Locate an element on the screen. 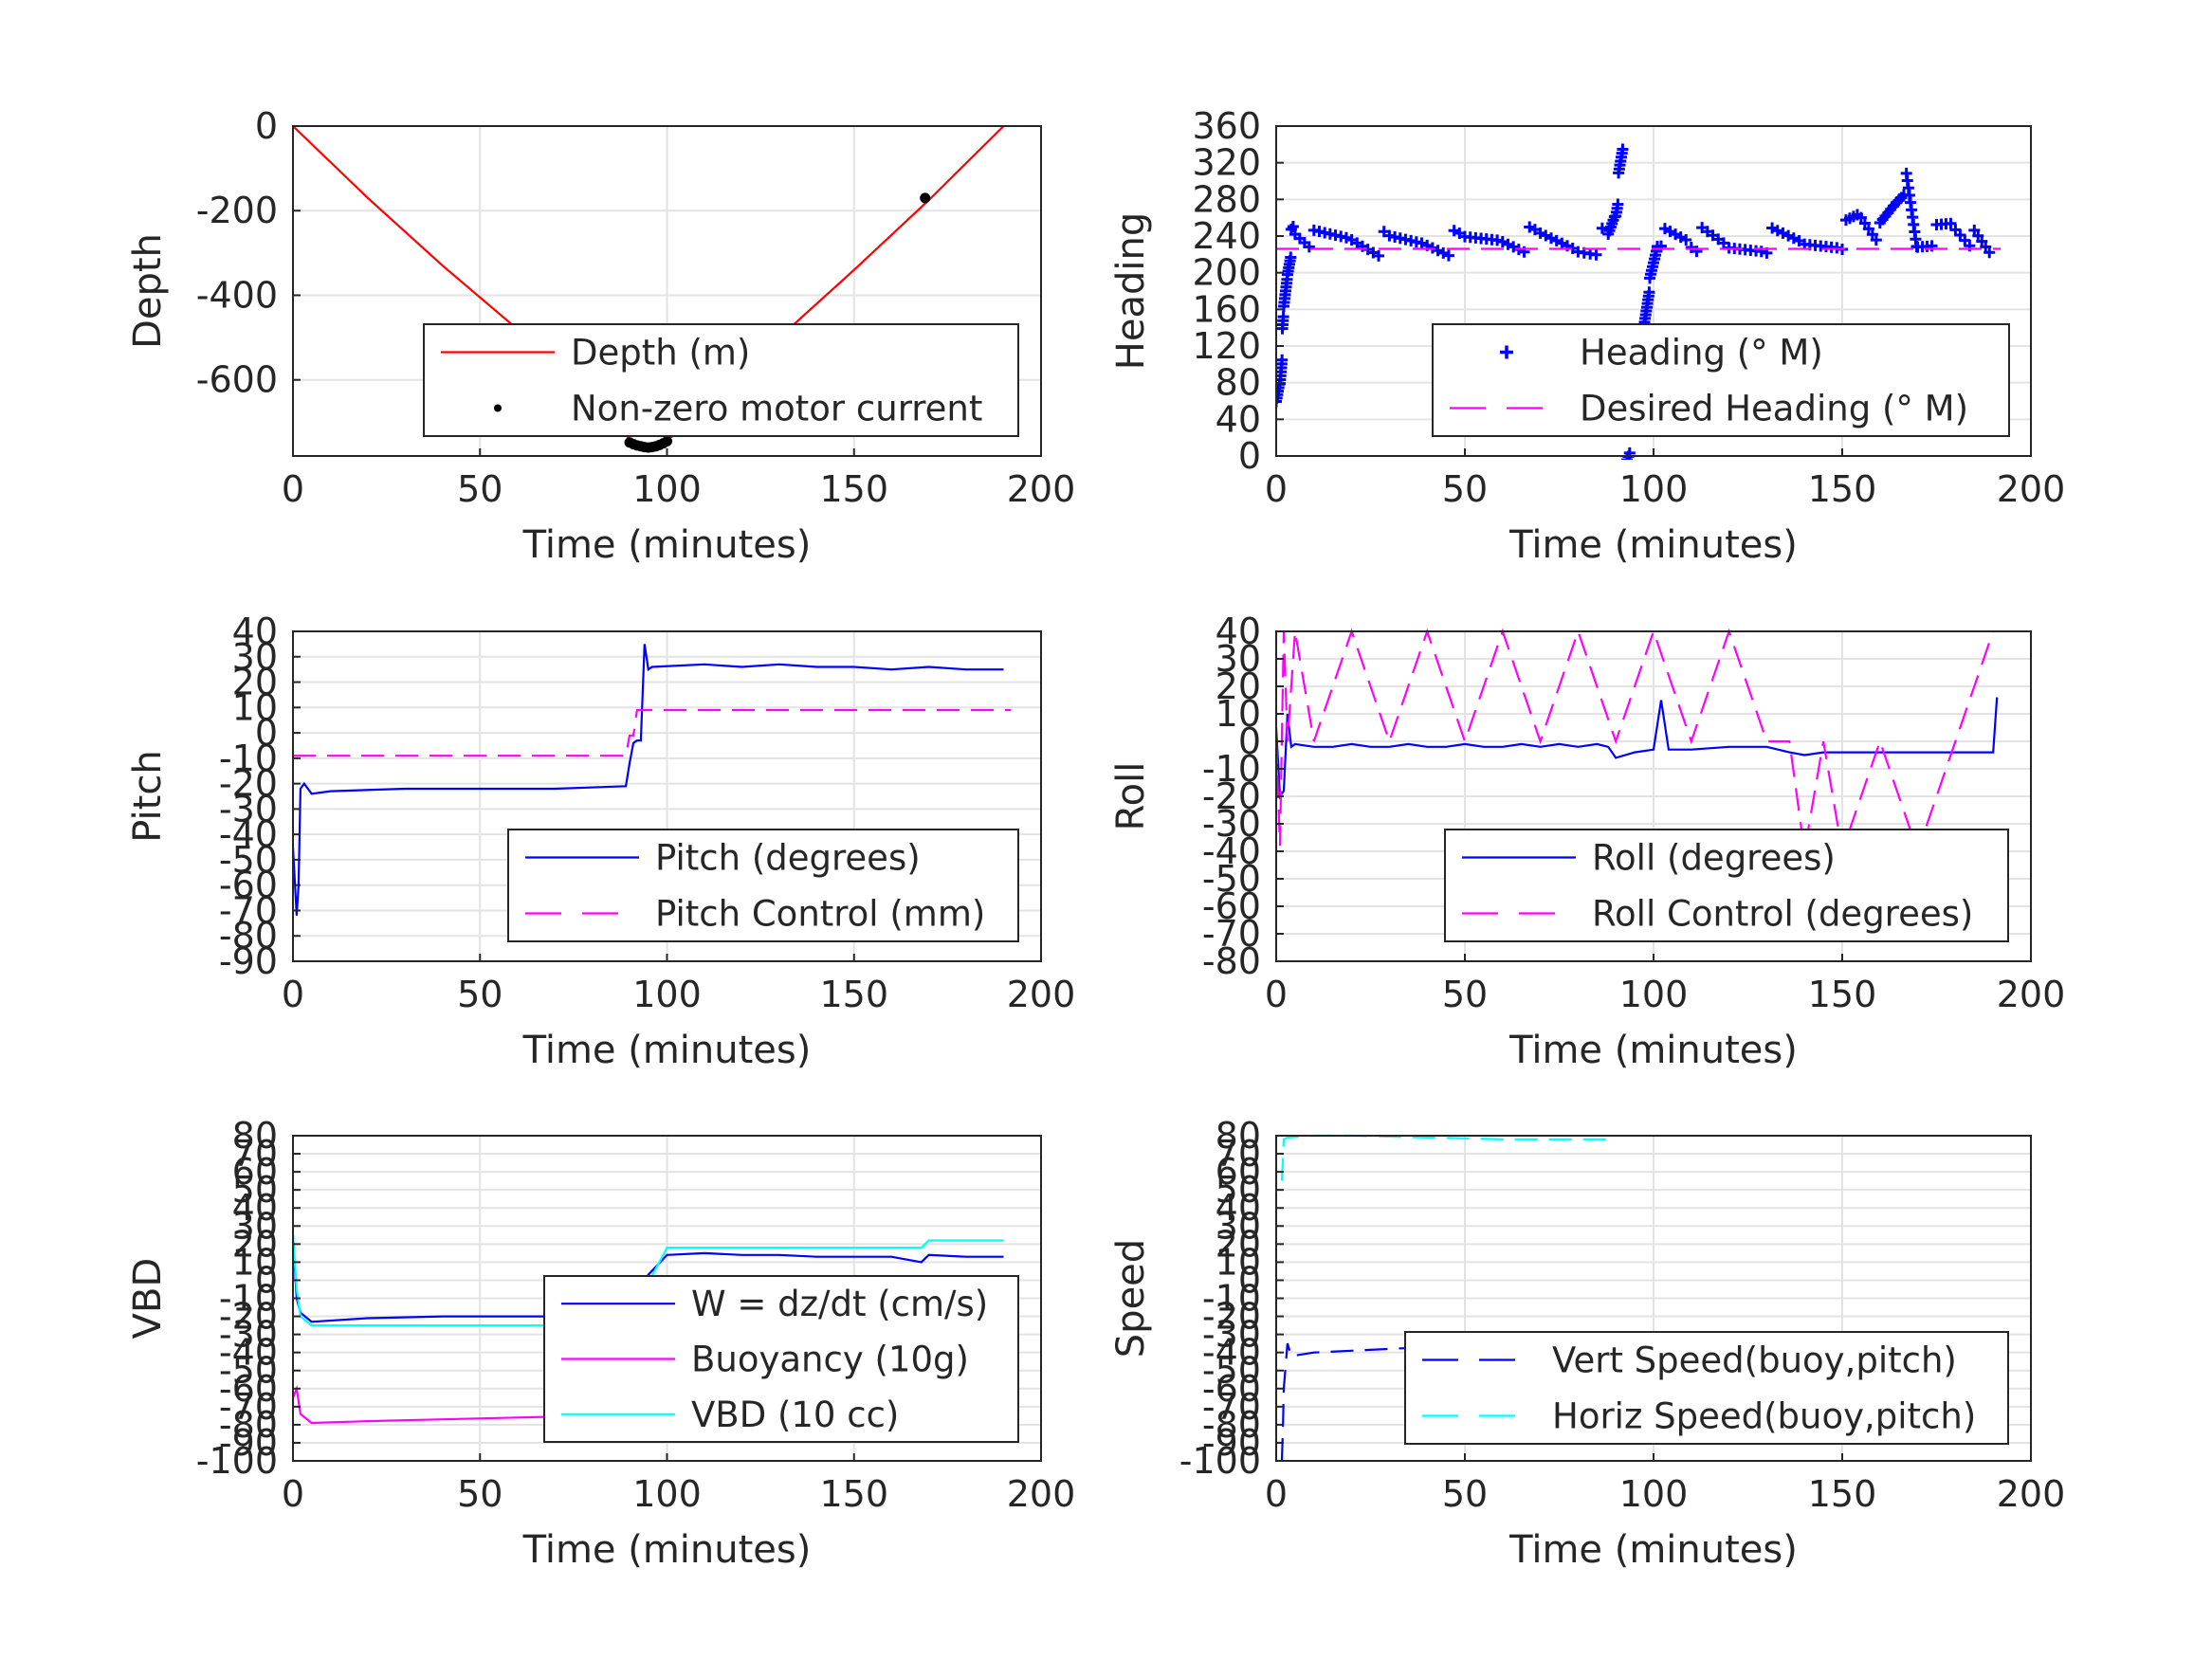 The image size is (2212, 1659). pitch-ytick-label: -30 is located at coordinates (248, 809).